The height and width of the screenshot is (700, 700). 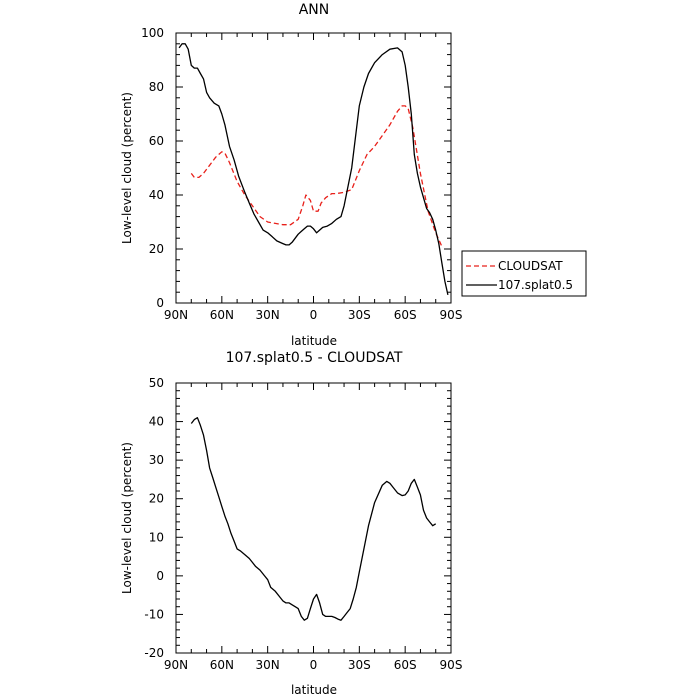 What do you see at coordinates (405, 665) in the screenshot?
I see `bottom-x-tick-label: 60S` at bounding box center [405, 665].